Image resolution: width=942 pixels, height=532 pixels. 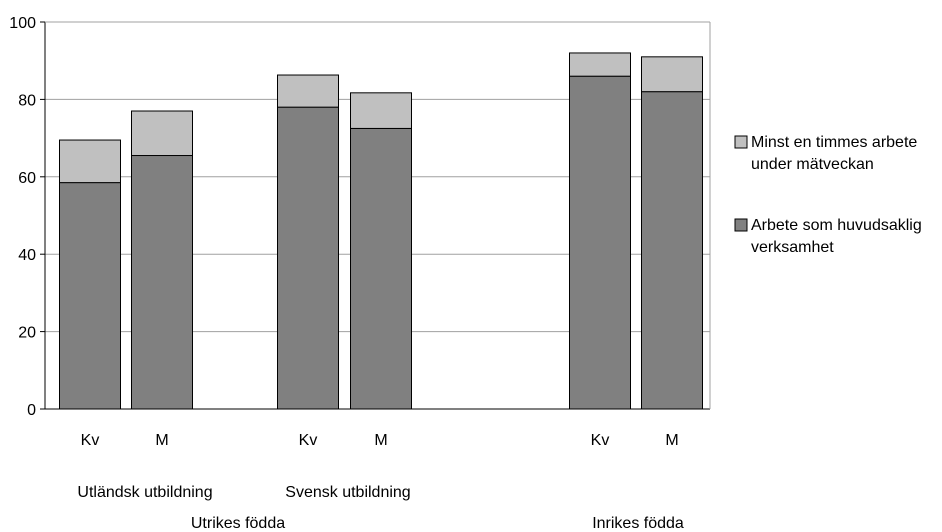 I want to click on group-label-0: Utländsk utbildning, so click(x=144, y=492).